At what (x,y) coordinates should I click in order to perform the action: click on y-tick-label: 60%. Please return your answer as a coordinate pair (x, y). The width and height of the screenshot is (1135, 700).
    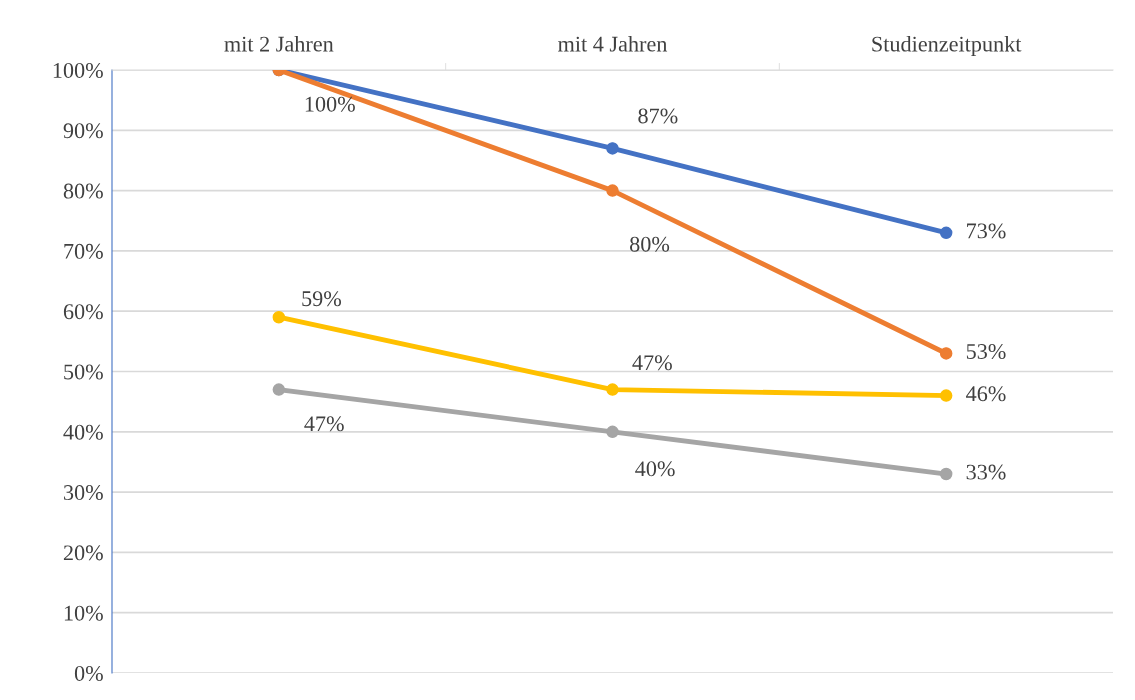
    Looking at the image, I should click on (83, 312).